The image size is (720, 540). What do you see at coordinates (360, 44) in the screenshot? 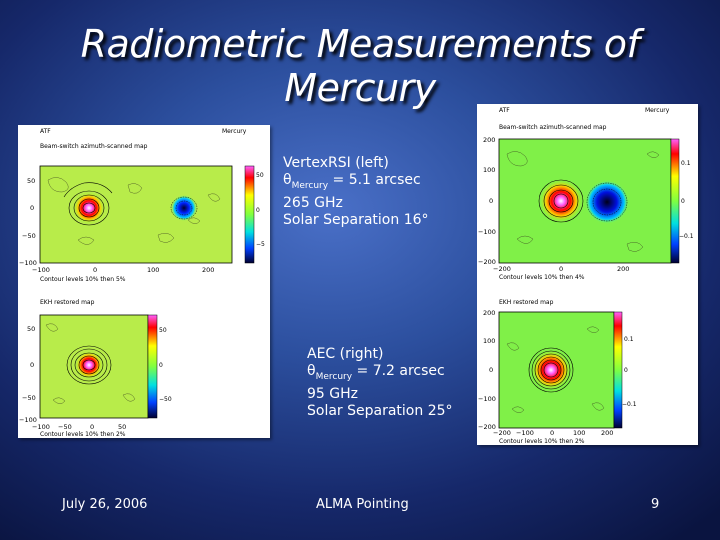
I see `slide-title-line1: Radiometric Measurements of` at bounding box center [360, 44].